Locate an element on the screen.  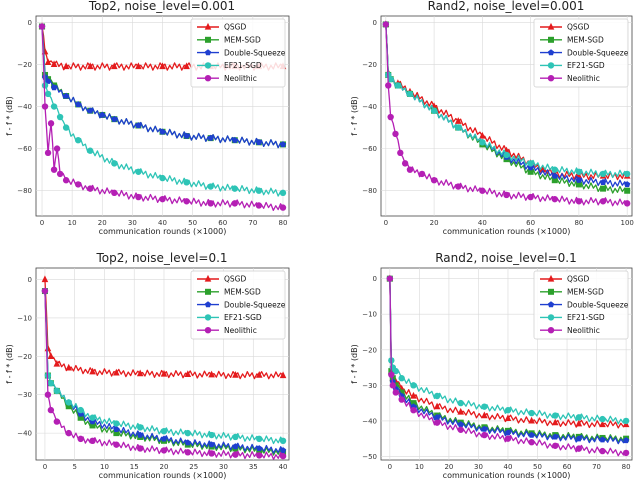
y-tick-label: 0 is located at coordinates (375, 279).